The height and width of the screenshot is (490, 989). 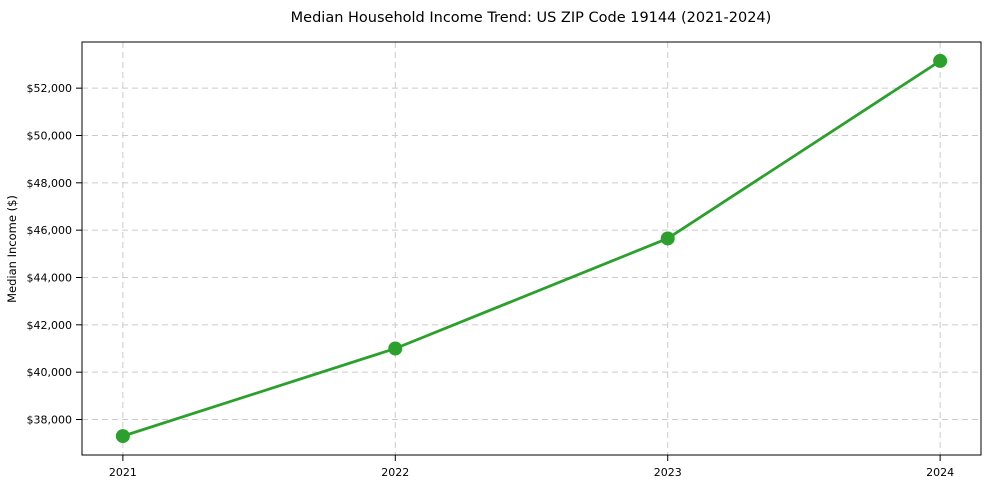 I want to click on y-tick-label: $42,000, so click(x=50, y=325).